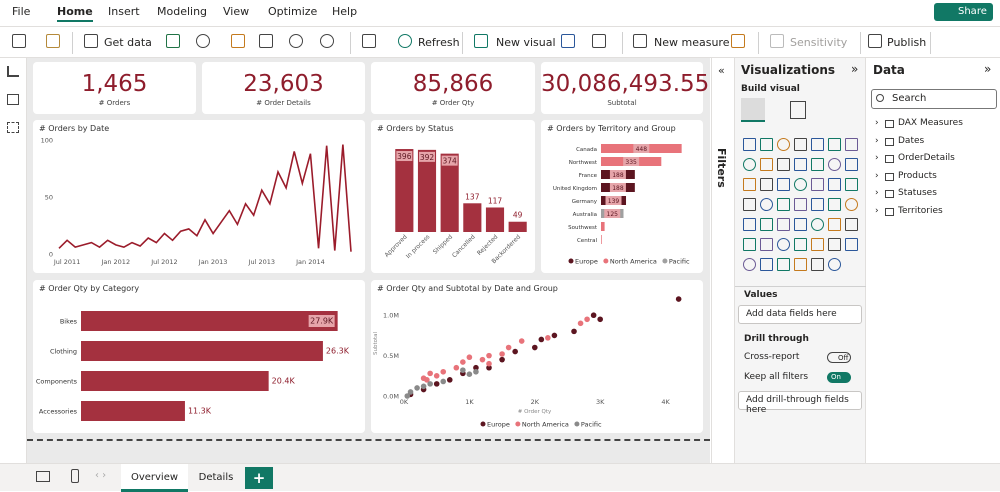 Image resolution: width=1000 pixels, height=492 pixels. What do you see at coordinates (91, 41) in the screenshot?
I see `get-data-icon` at bounding box center [91, 41].